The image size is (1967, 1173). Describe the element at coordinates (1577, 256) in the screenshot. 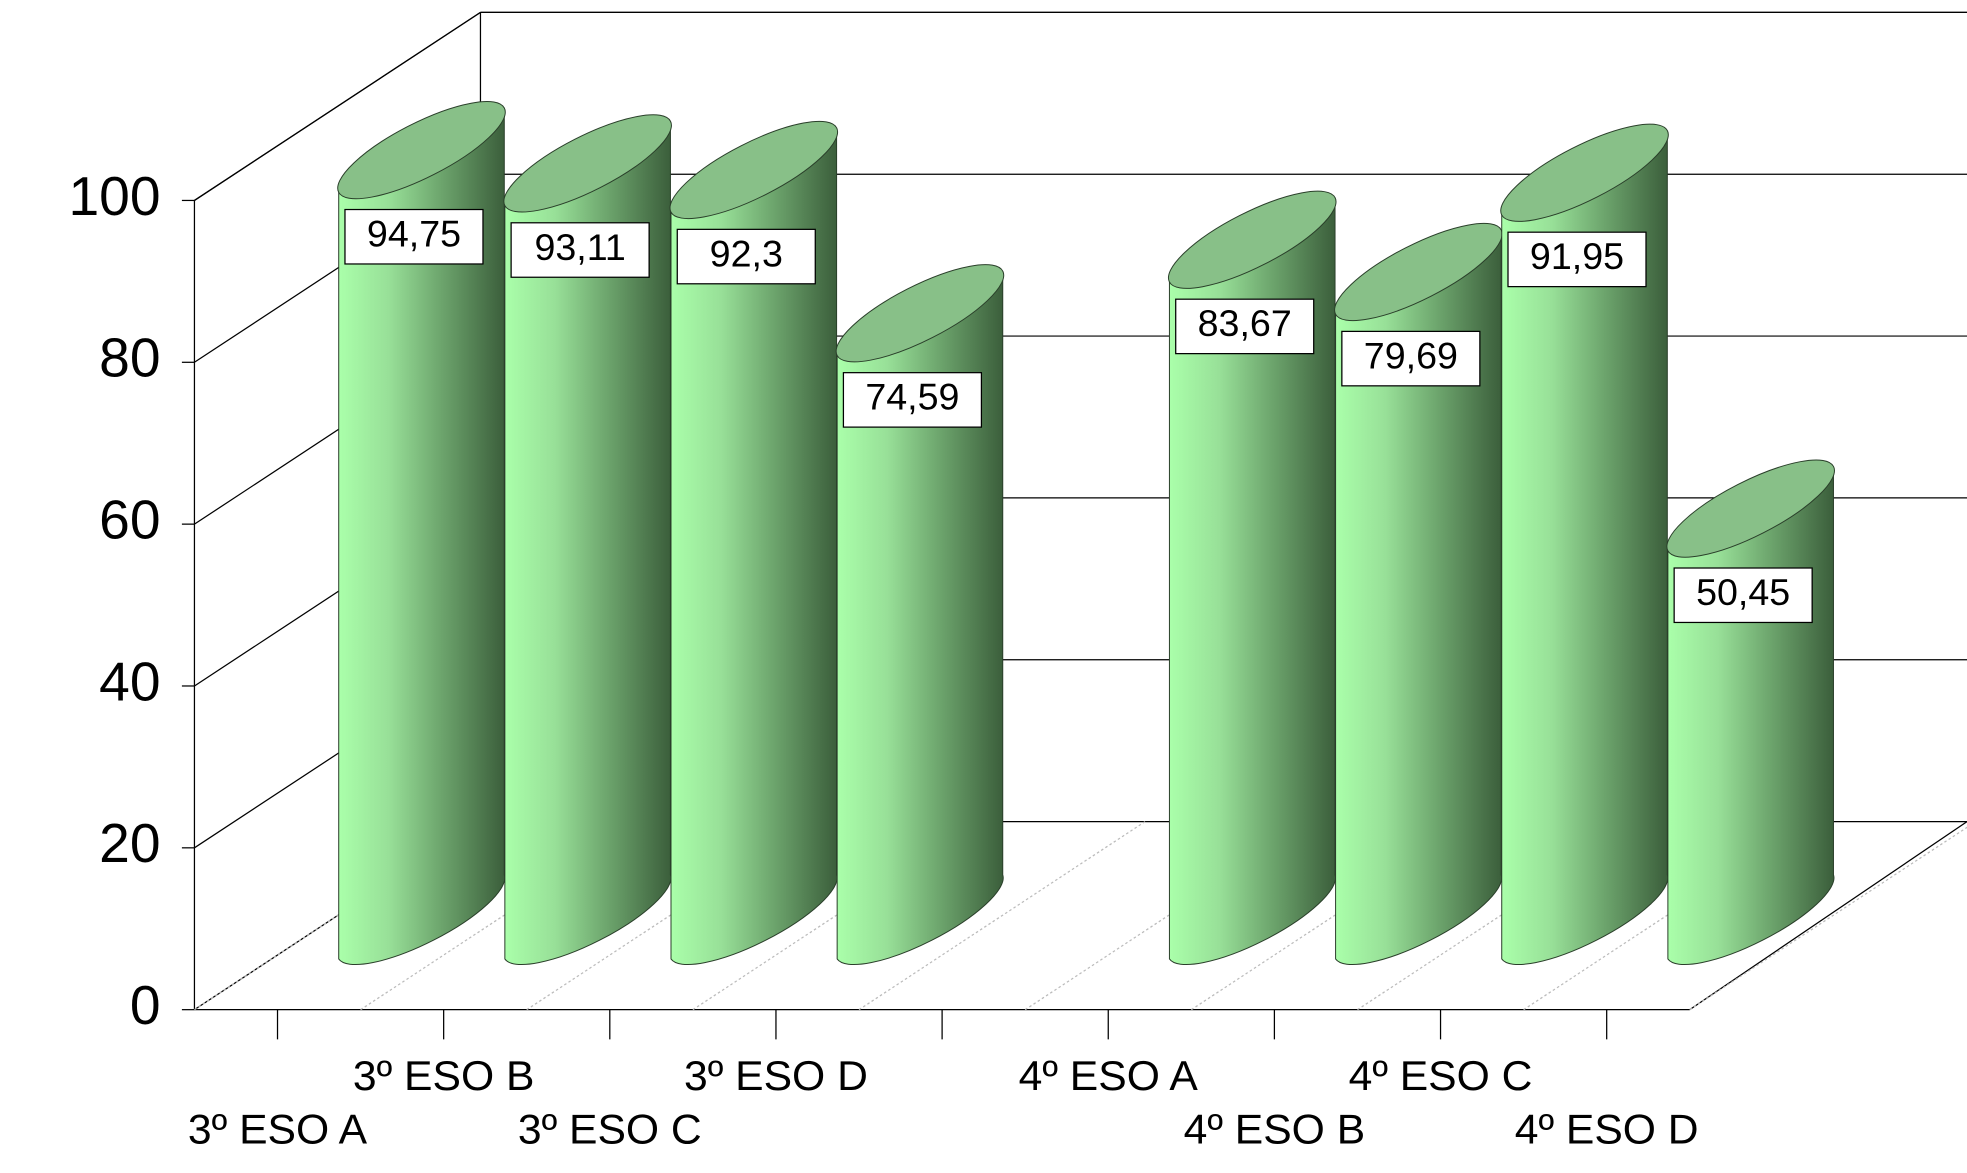

I see `value-label: 91,95` at that location.